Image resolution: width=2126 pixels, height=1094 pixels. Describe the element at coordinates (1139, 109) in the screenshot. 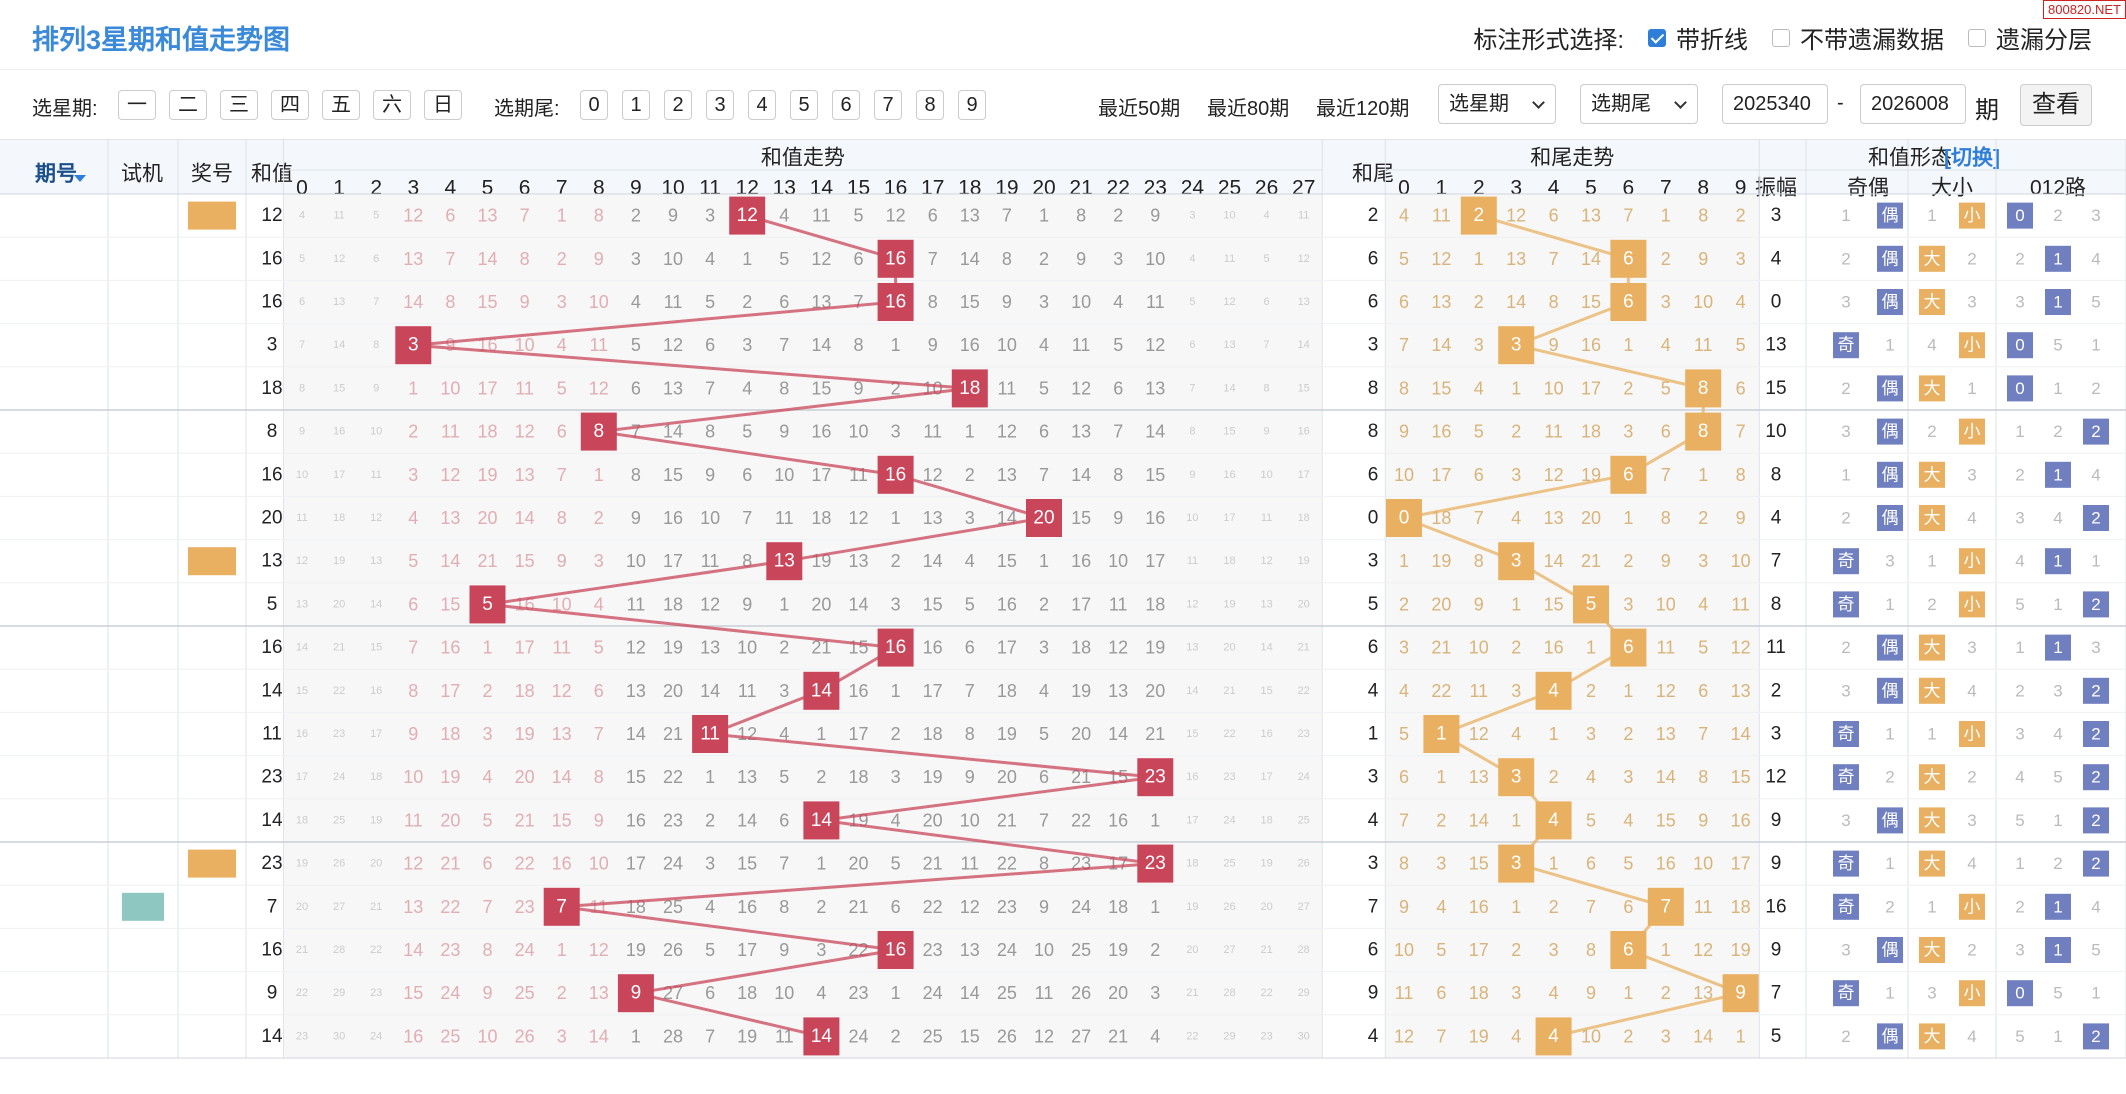

I see `range-50-link: 最近50期` at that location.